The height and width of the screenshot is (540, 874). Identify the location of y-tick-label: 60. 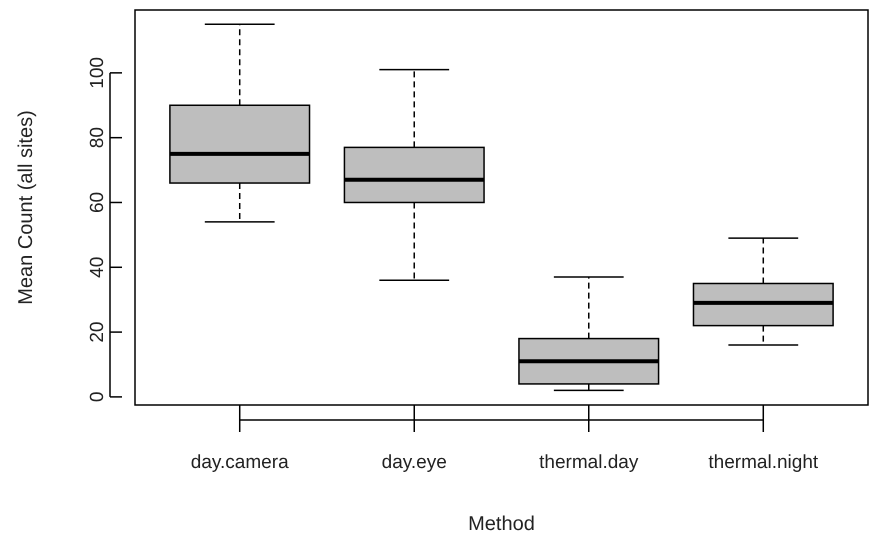
(97, 203).